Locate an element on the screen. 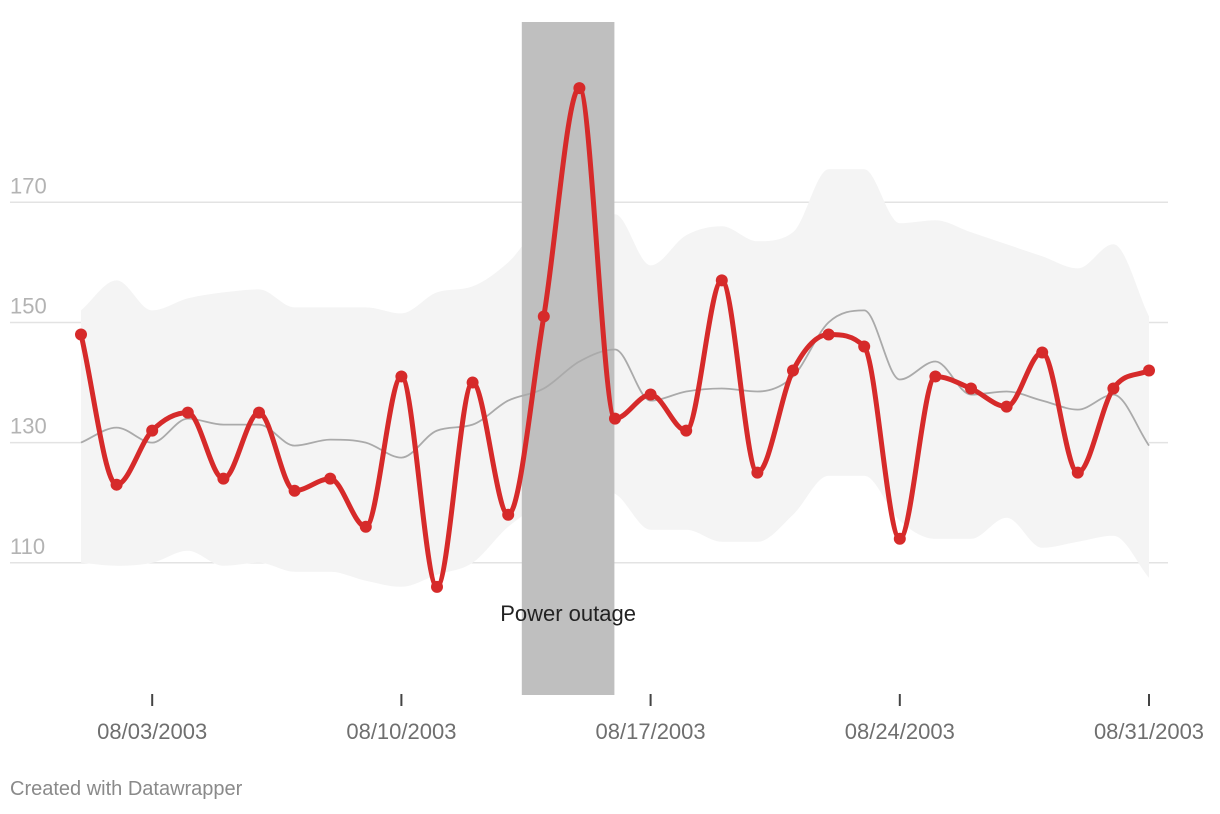 This screenshot has height=814, width=1220. highlight-label: Power outage is located at coordinates (568, 613).